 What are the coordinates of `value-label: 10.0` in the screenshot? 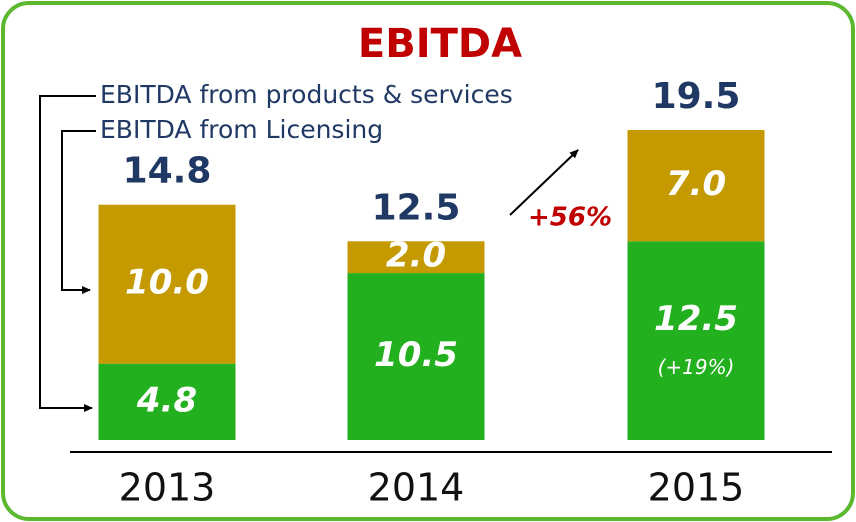 It's located at (167, 283).